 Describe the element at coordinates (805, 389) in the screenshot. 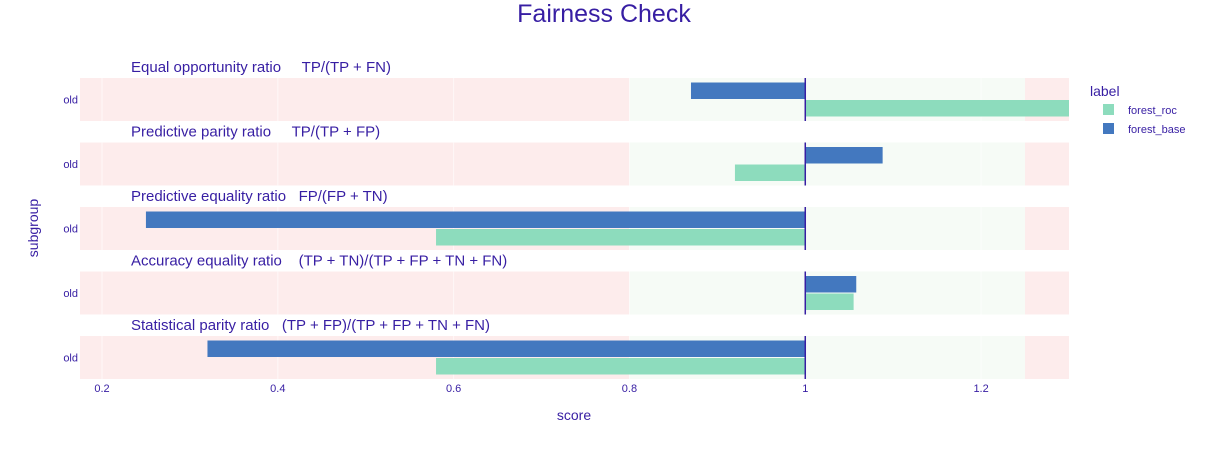

I see `x-tick-label: 1` at that location.